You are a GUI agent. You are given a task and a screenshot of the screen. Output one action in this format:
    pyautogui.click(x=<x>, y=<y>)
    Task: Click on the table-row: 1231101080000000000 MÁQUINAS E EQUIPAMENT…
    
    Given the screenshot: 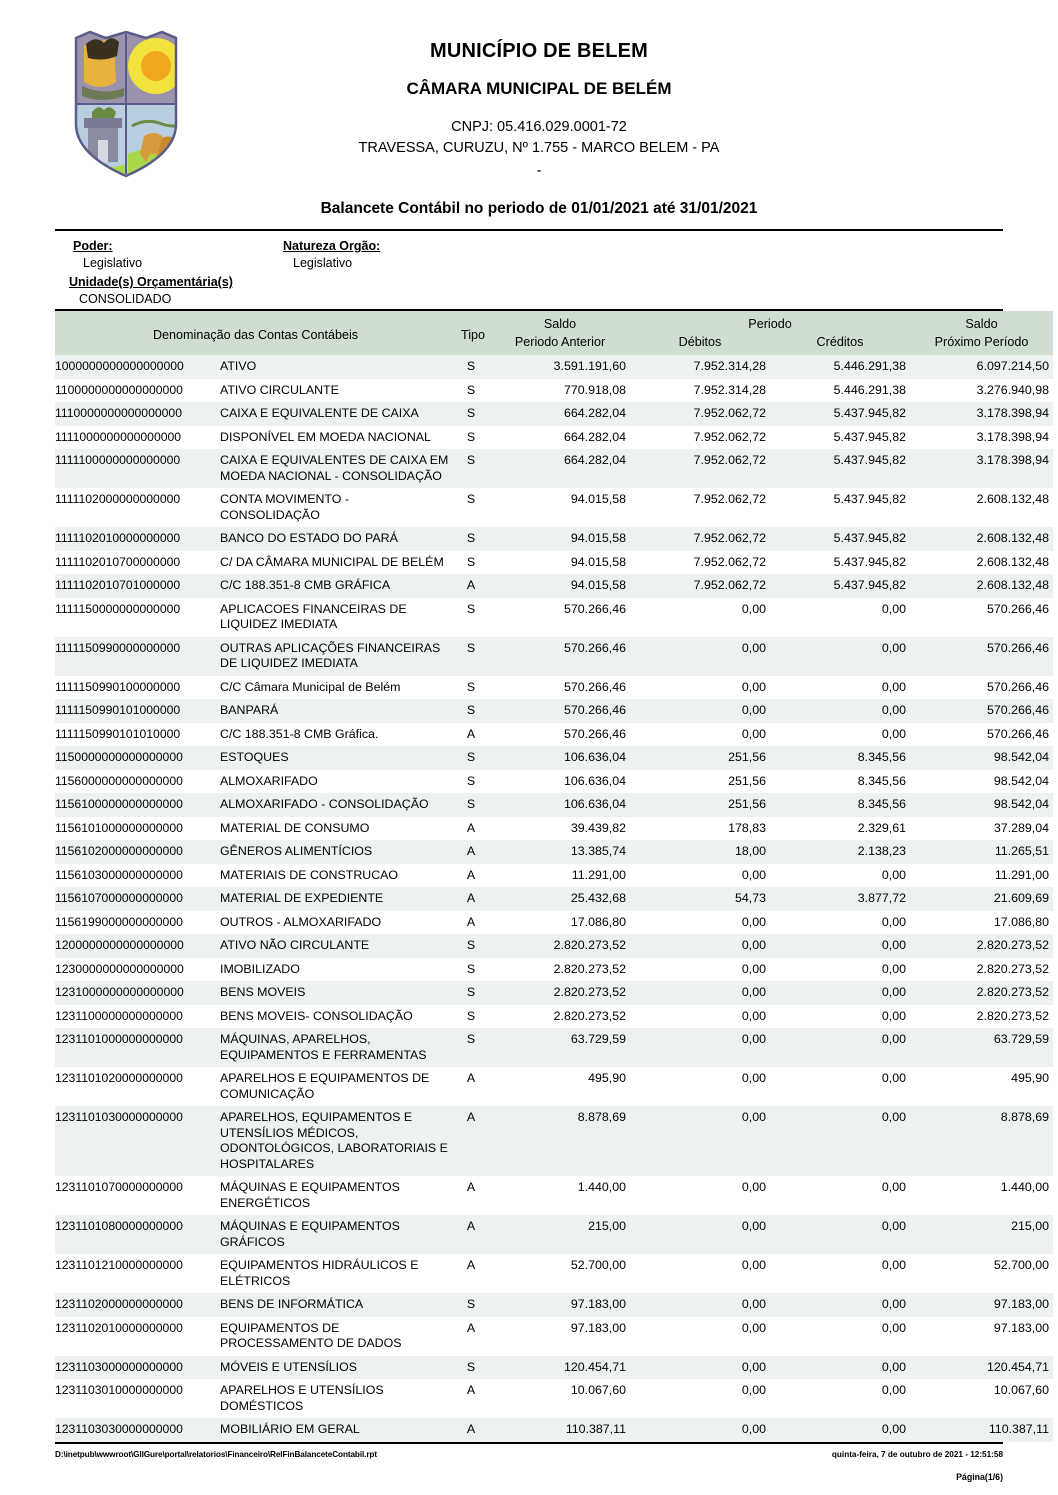 What is the action you would take?
    pyautogui.click(x=554, y=1234)
    